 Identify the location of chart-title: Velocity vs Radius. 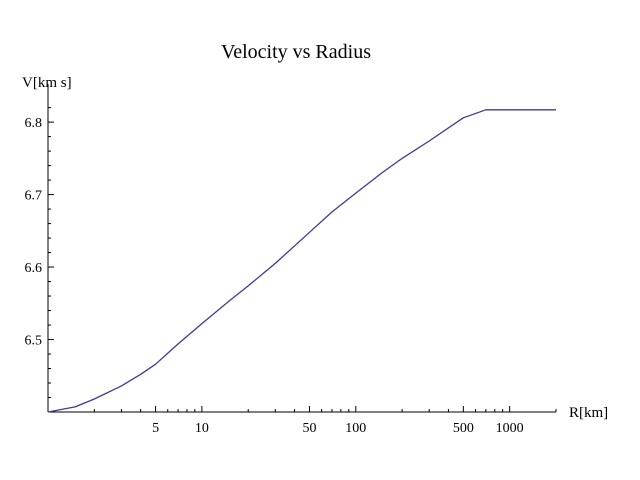
(296, 52).